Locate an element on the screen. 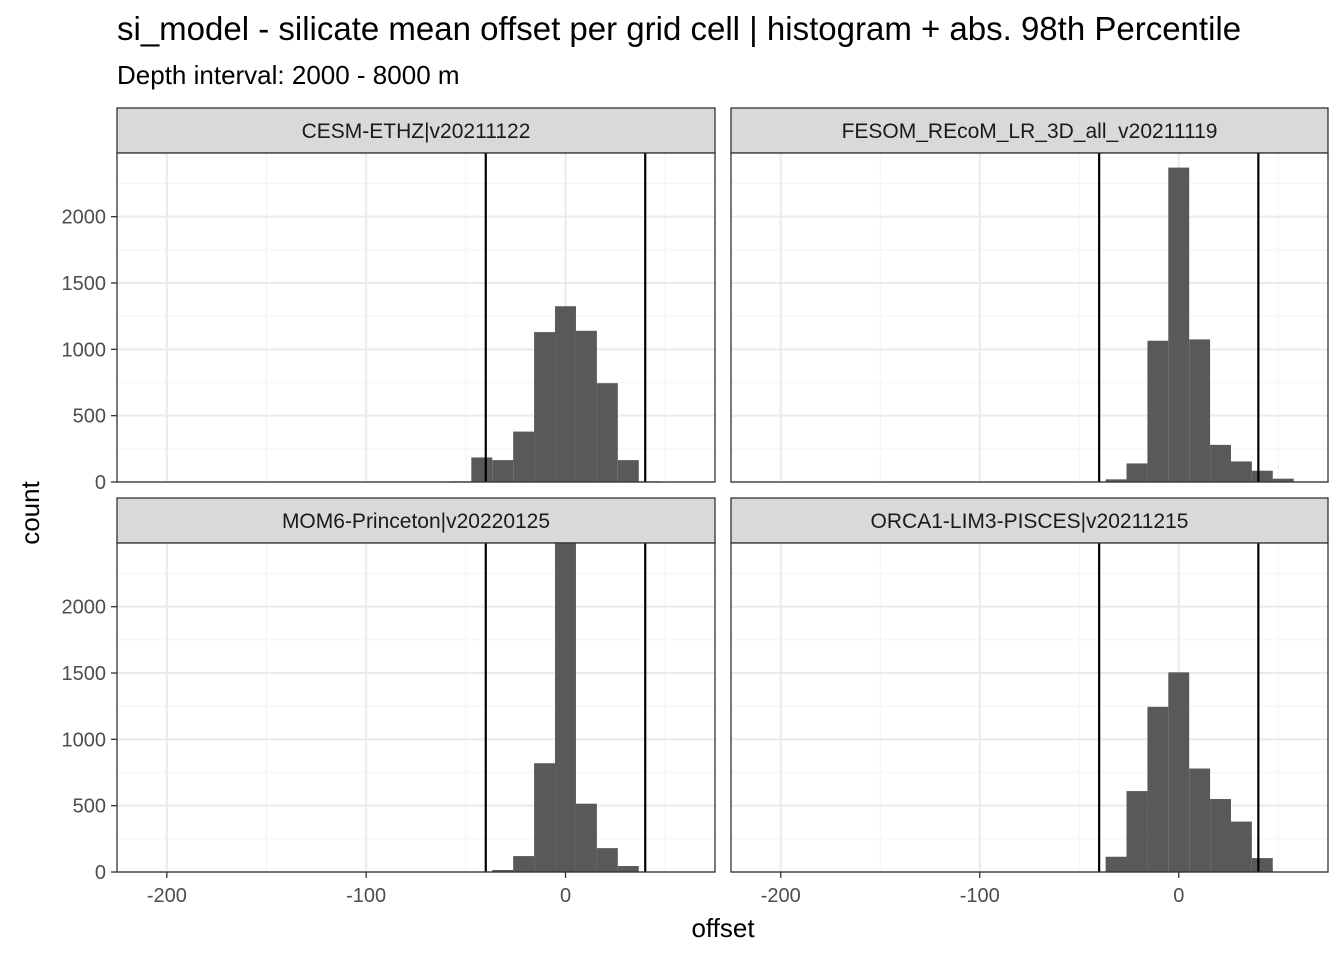 This screenshot has height=960, width=1344. panel-label: FESOM_REcoM_LR_3D_all_v20211119 is located at coordinates (1030, 131).